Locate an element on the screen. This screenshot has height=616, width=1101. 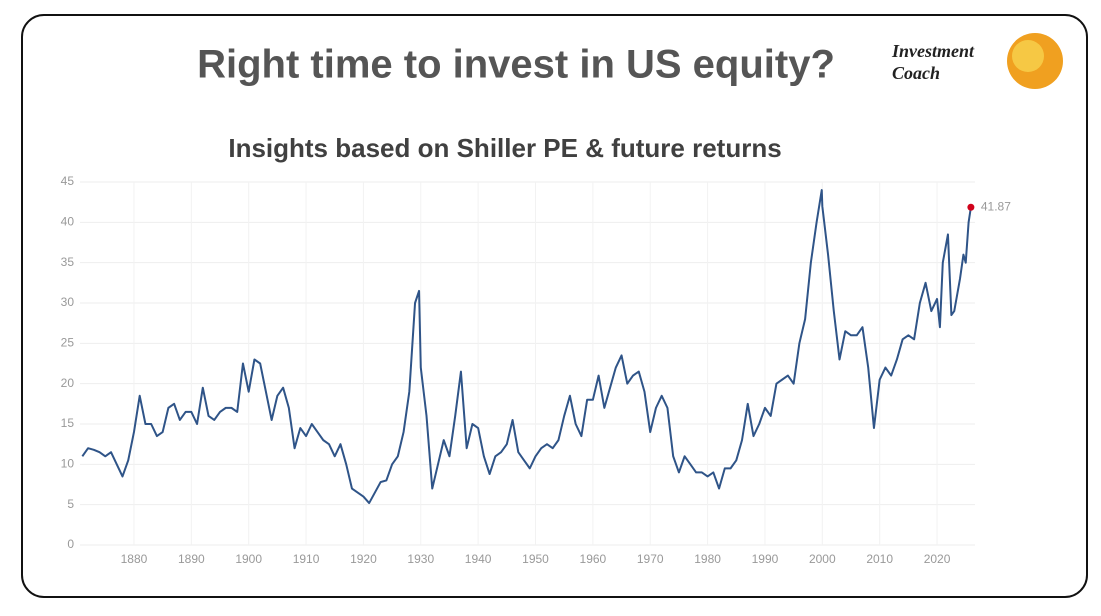
x-tick-label: 1920 is located at coordinates (363, 559).